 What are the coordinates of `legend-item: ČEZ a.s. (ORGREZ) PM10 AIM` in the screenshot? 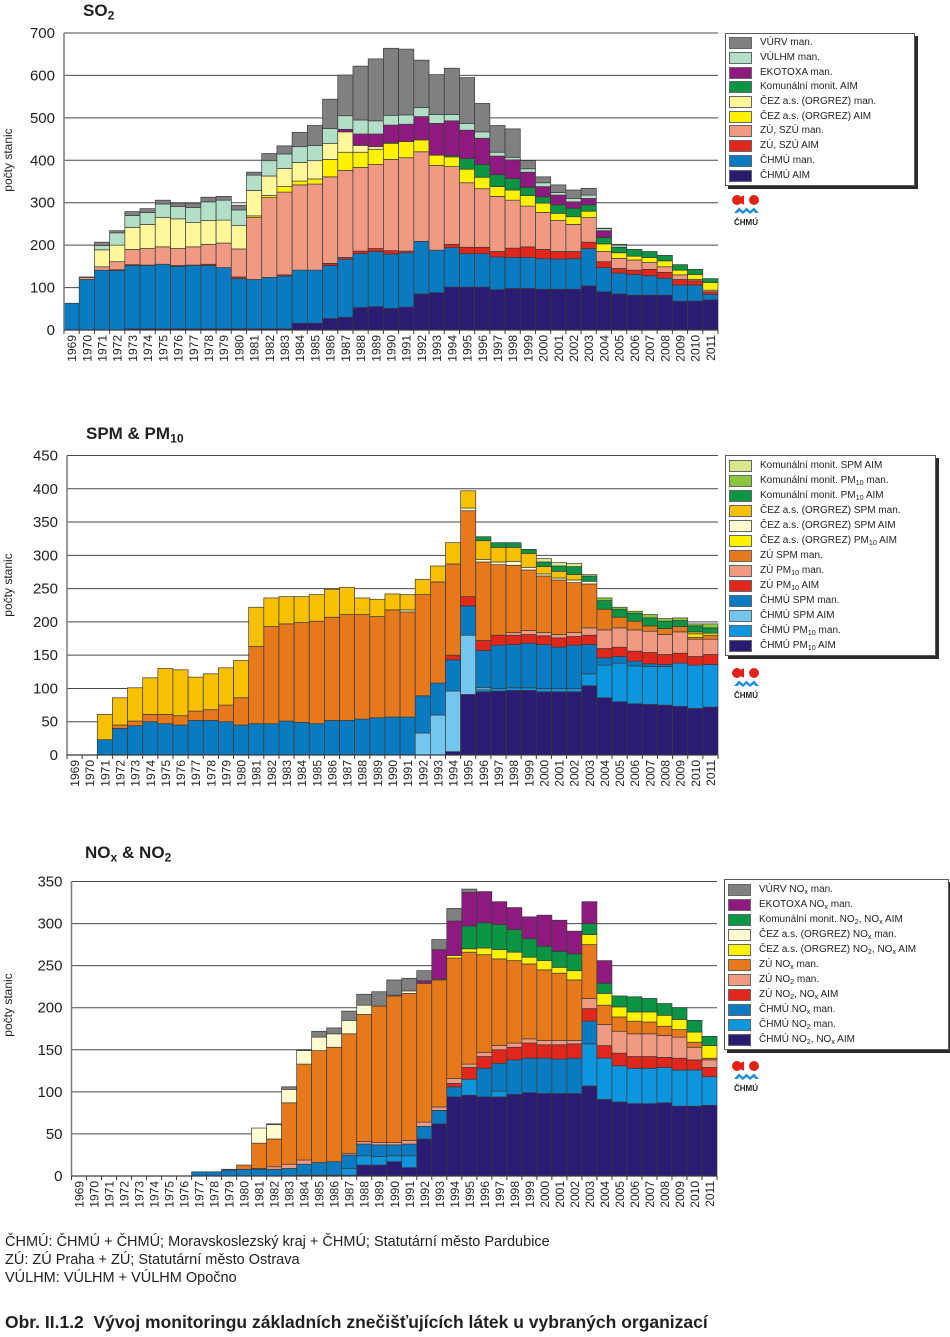 It's located at (830, 541).